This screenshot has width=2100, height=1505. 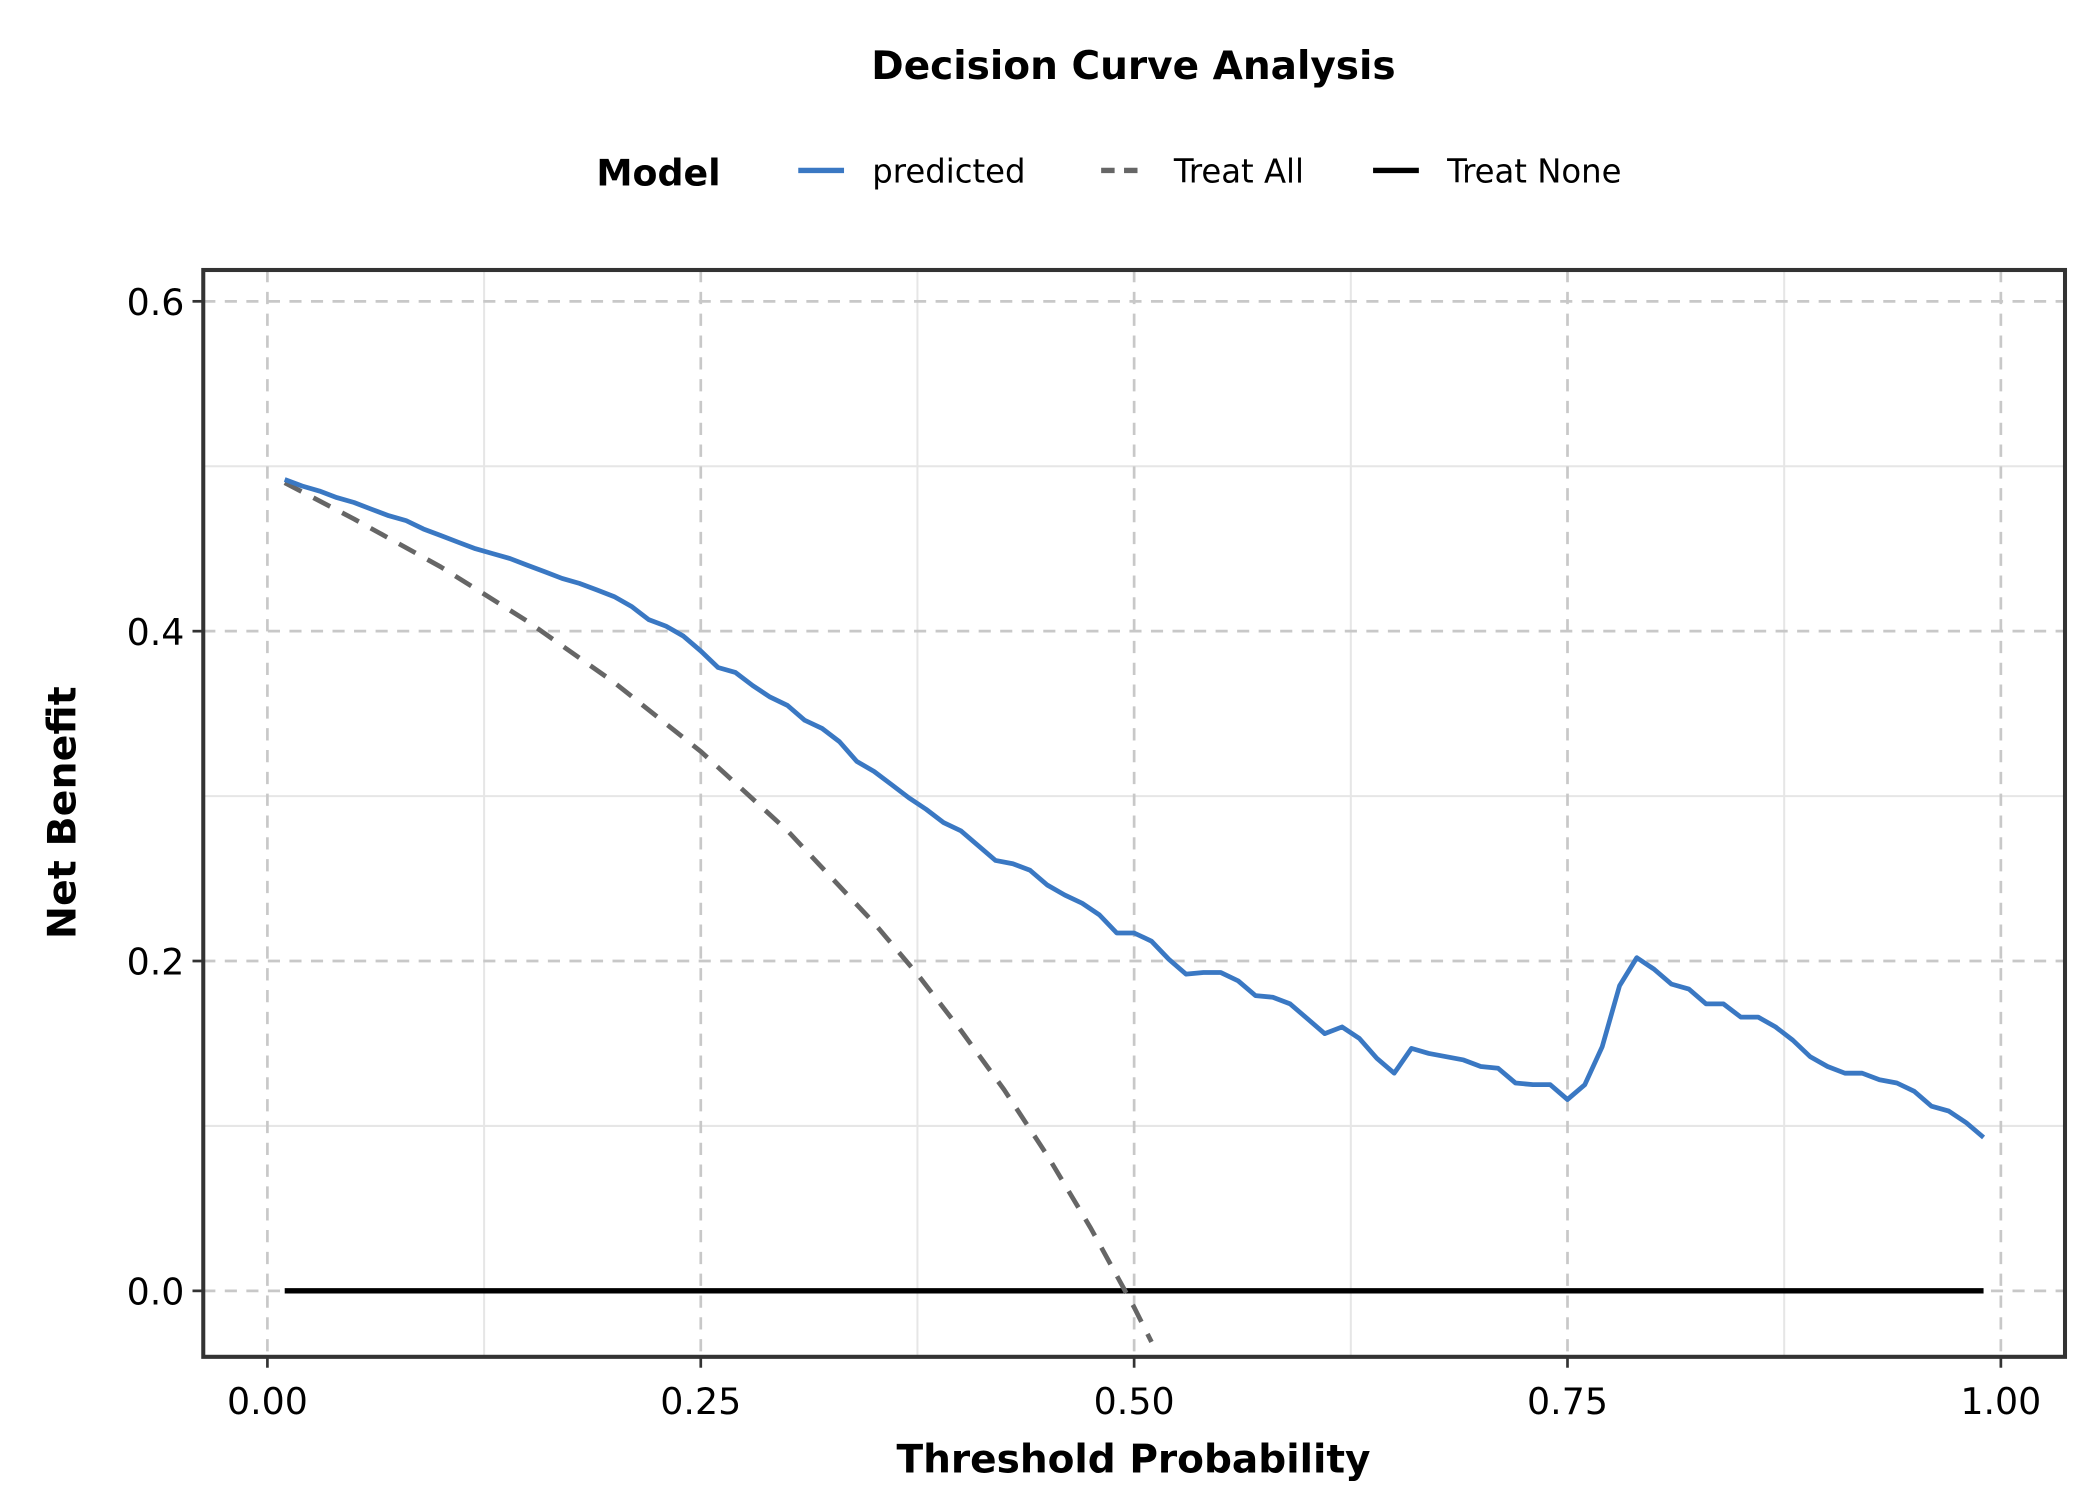 I want to click on x-axis: 0.00 0.25 0.50 0.75 1.00, so click(x=1134, y=1389).